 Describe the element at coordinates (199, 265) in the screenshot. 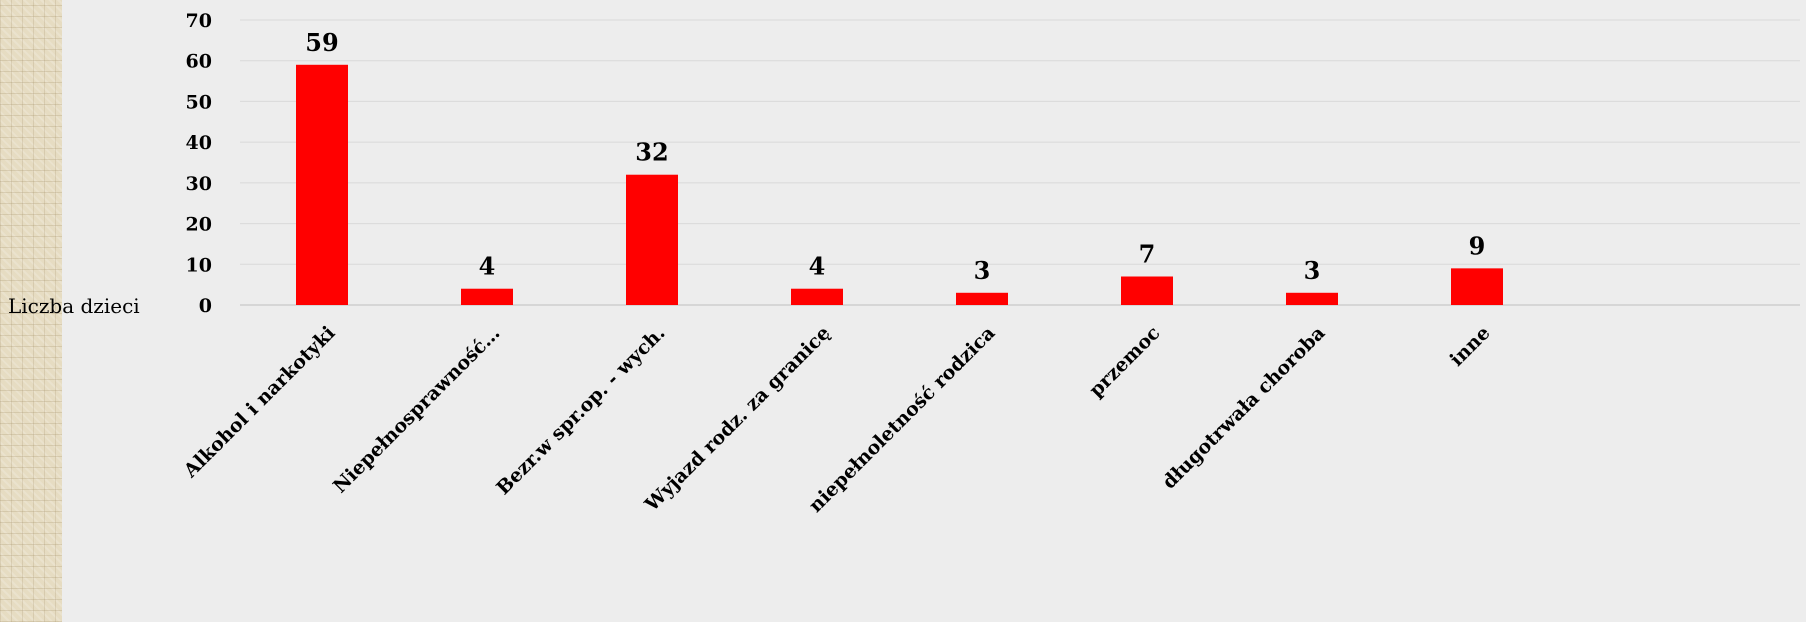

I see `y-tick-label: 10` at that location.